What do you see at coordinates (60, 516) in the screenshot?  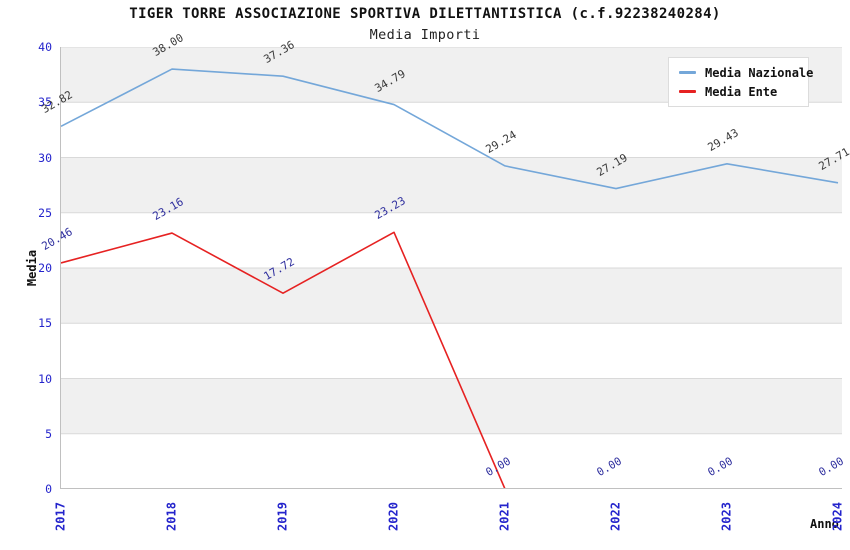 I see `x-axis-tick: 2017` at bounding box center [60, 516].